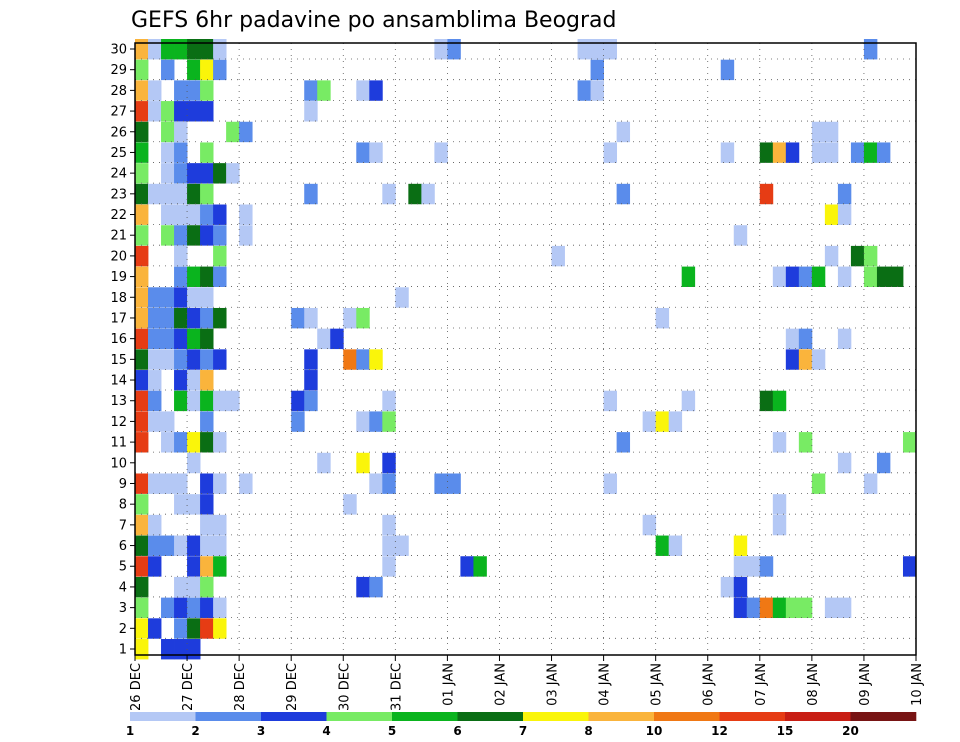  Describe the element at coordinates (657, 684) in the screenshot. I see `x-tick-label: 05 JAN` at that location.